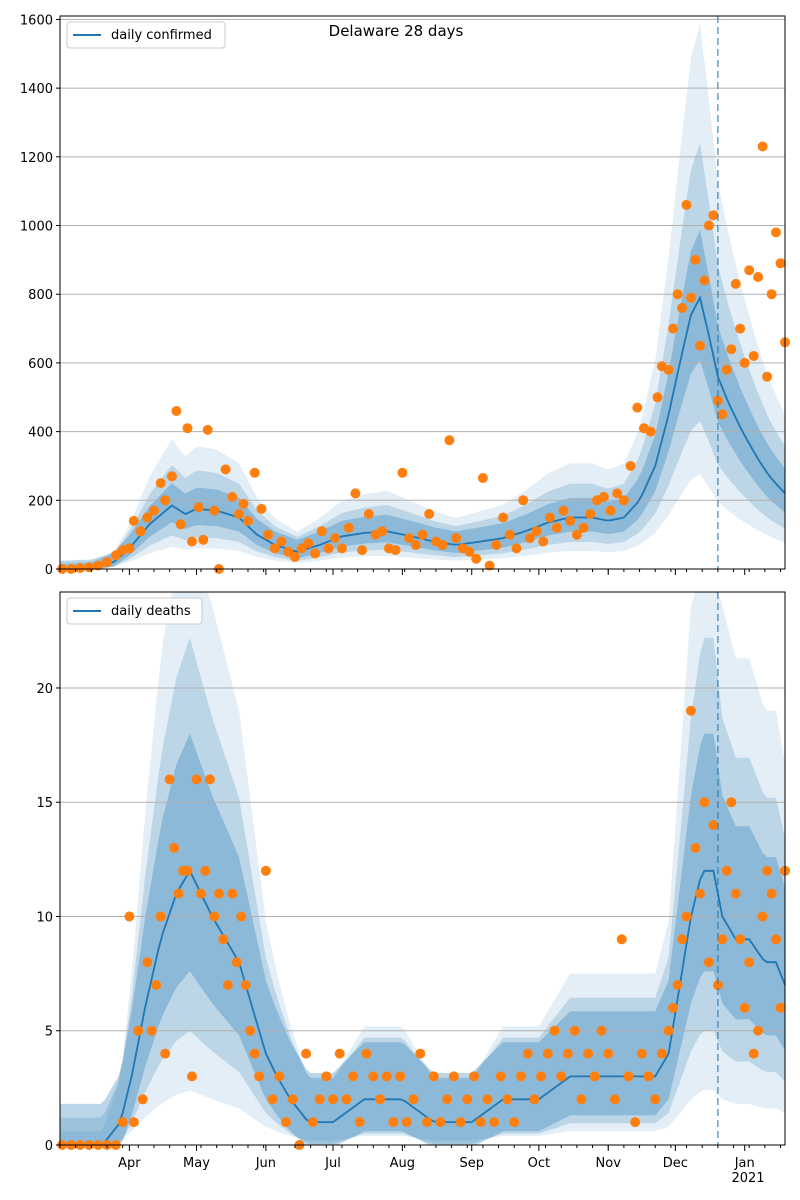 The height and width of the screenshot is (1200, 800). Describe the element at coordinates (420, 572) in the screenshot. I see `confirmed-x-axis` at that location.